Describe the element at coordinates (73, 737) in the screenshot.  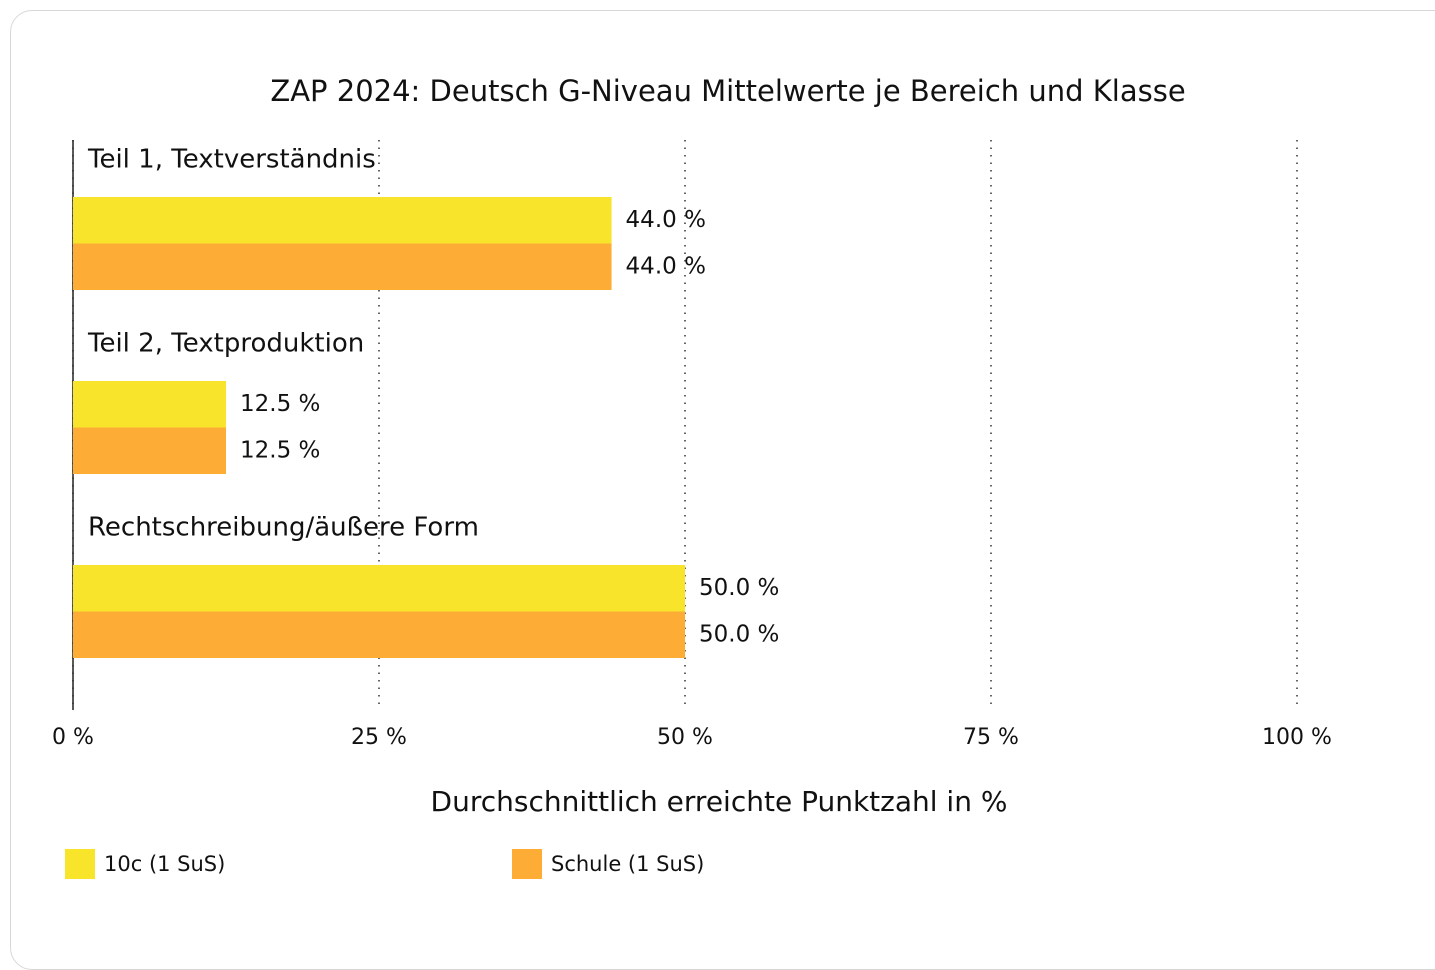
I see `x-tick-label: 0 %` at that location.